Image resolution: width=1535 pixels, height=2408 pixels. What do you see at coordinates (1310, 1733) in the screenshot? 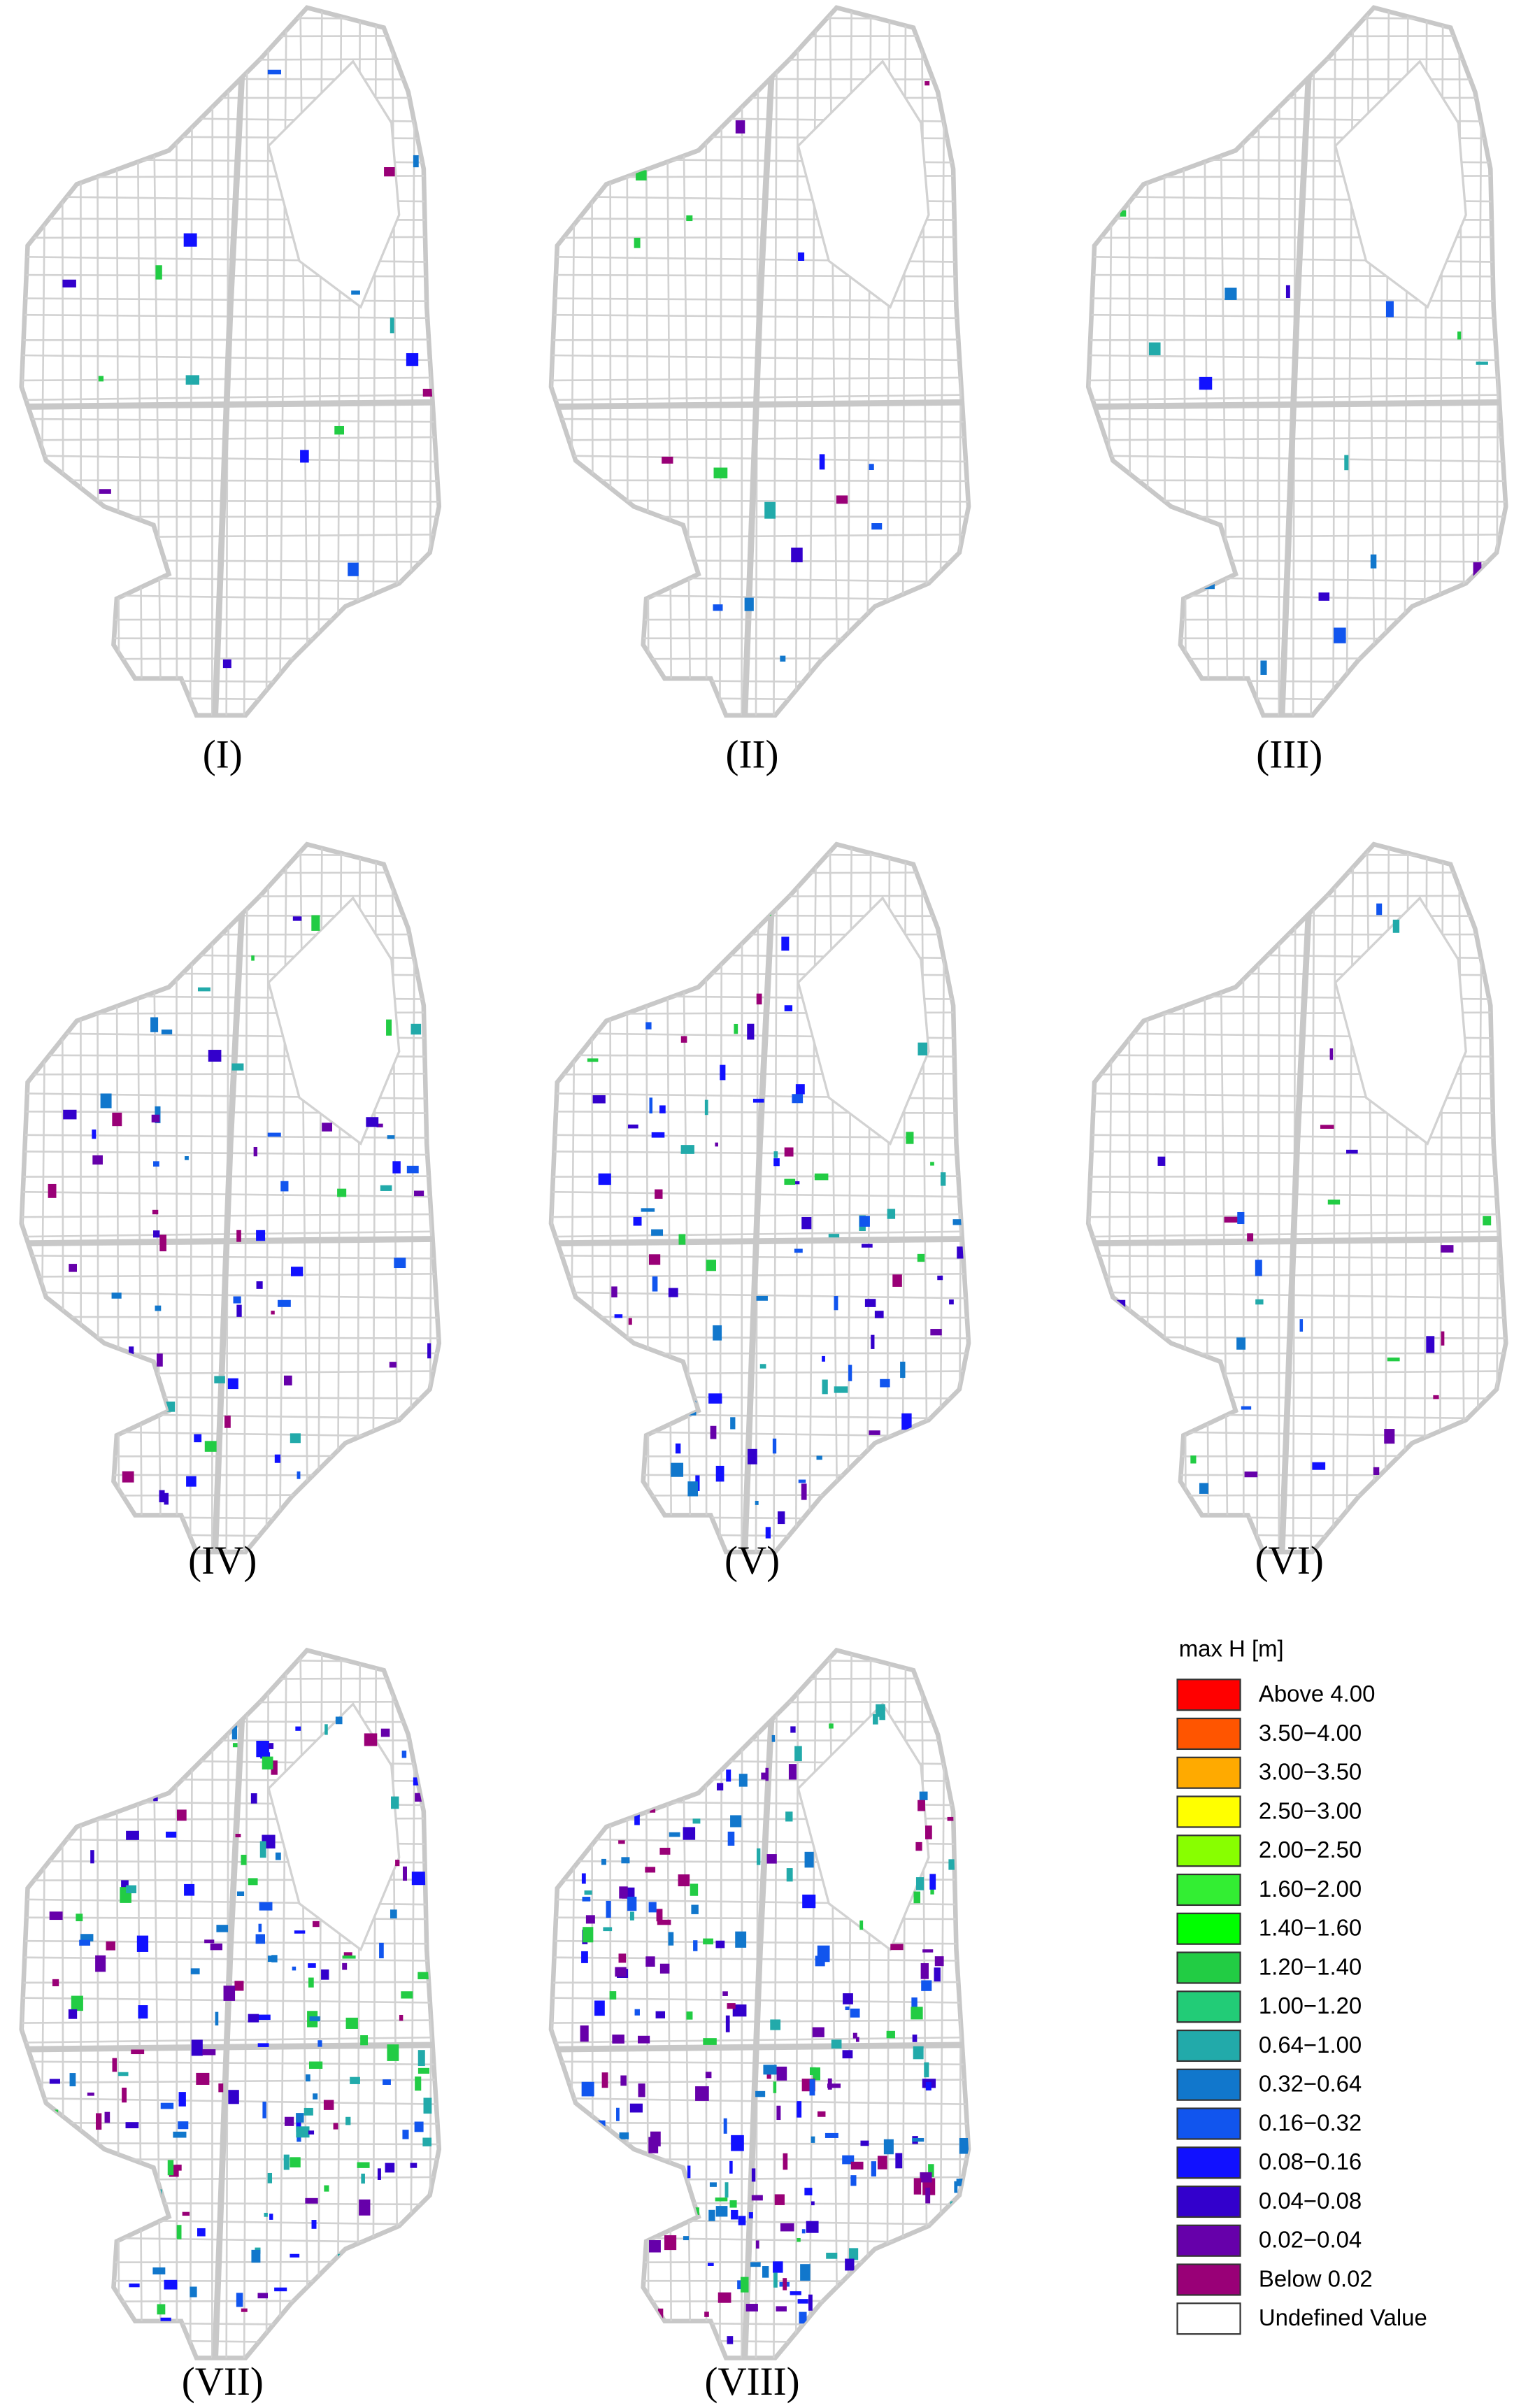
I see `legend-label: 3.50−4.00` at bounding box center [1310, 1733].